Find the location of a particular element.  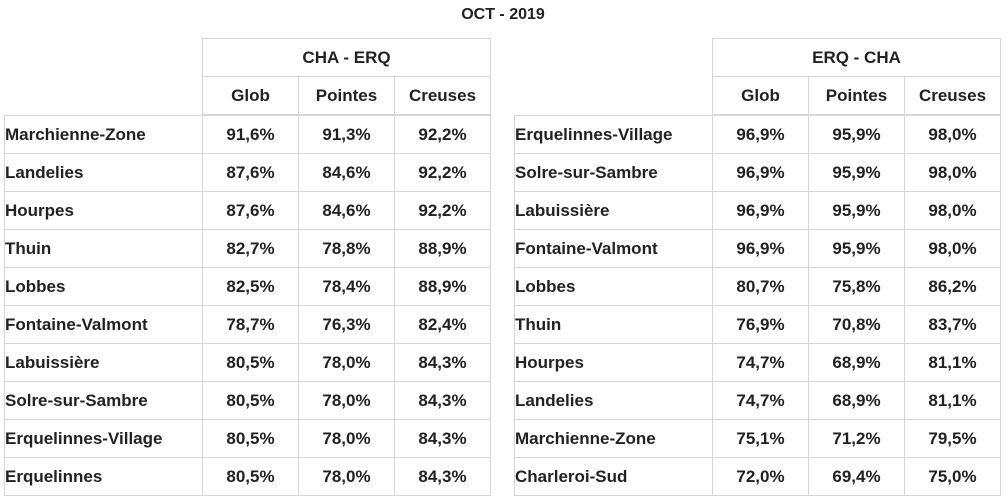

table-row: Solre-sur-Sambre 80,5% 78,0% 84,3% is located at coordinates (247, 400).